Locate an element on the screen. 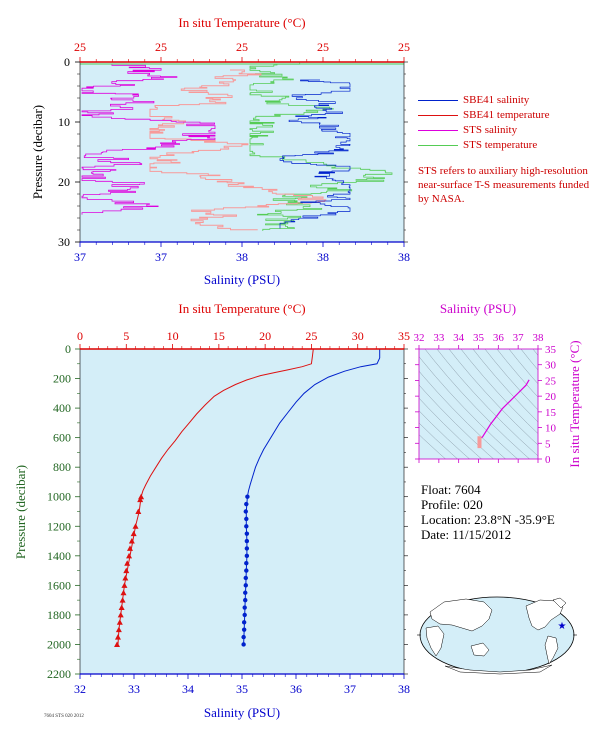 This screenshot has width=601, height=736. near-surface-pressure-tick-label: 10 is located at coordinates (64, 122).